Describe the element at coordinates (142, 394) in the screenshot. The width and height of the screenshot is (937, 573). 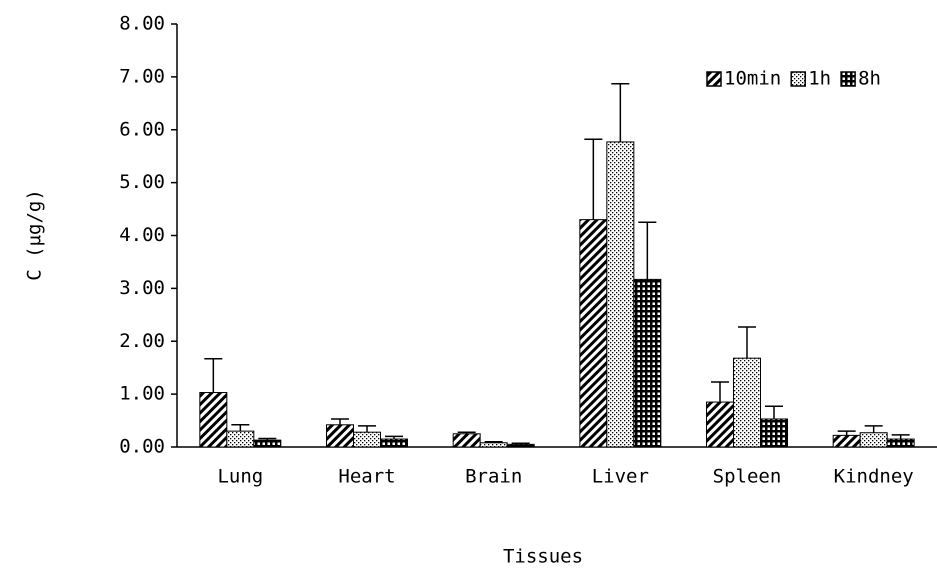
I see `y-tick-label: 1.00` at that location.